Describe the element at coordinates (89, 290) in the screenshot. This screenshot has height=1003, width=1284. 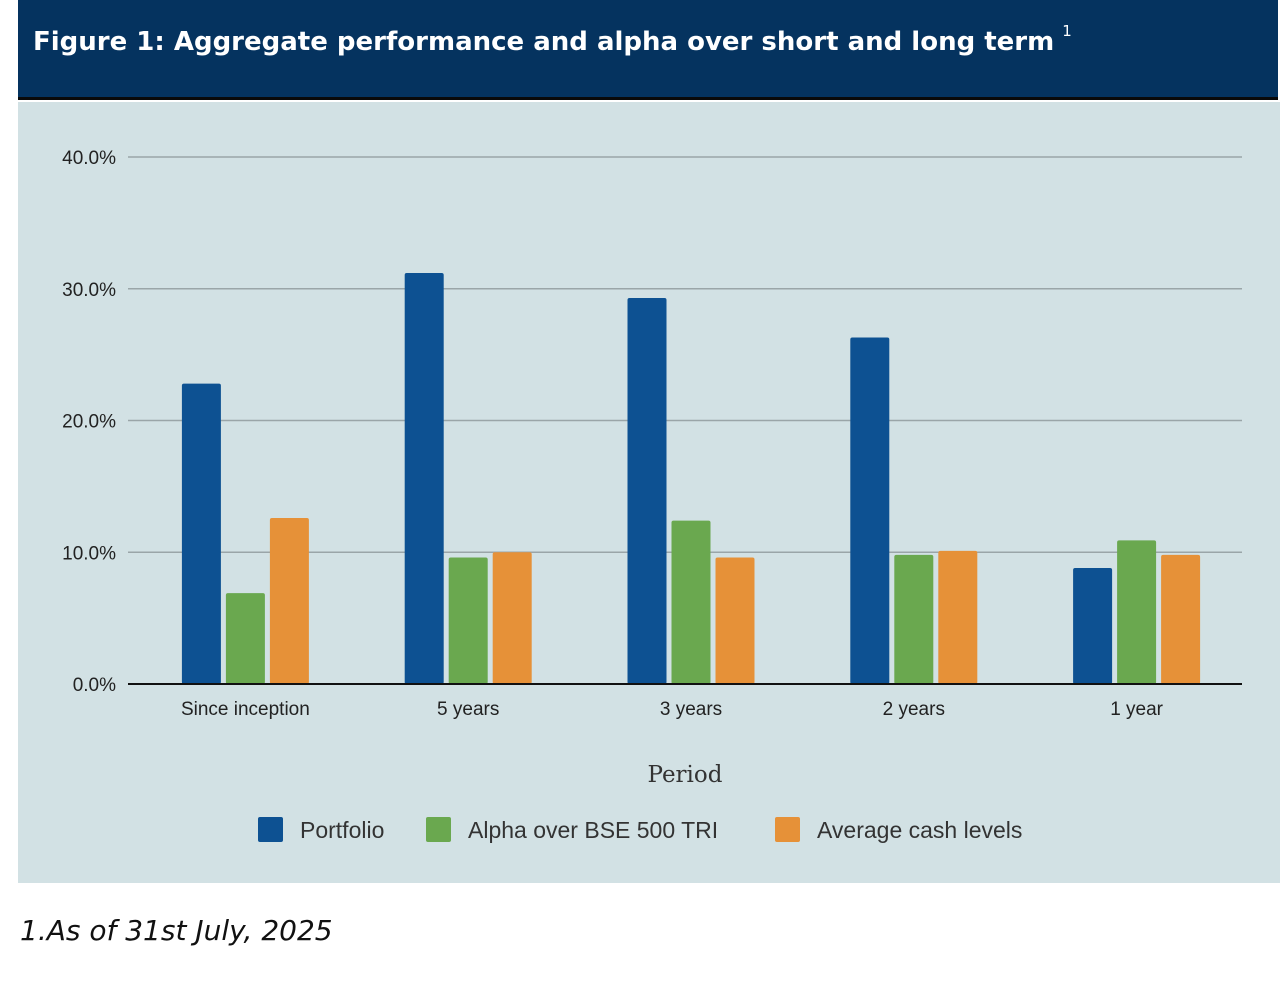
I see `y-tick-label: 30.0%` at that location.